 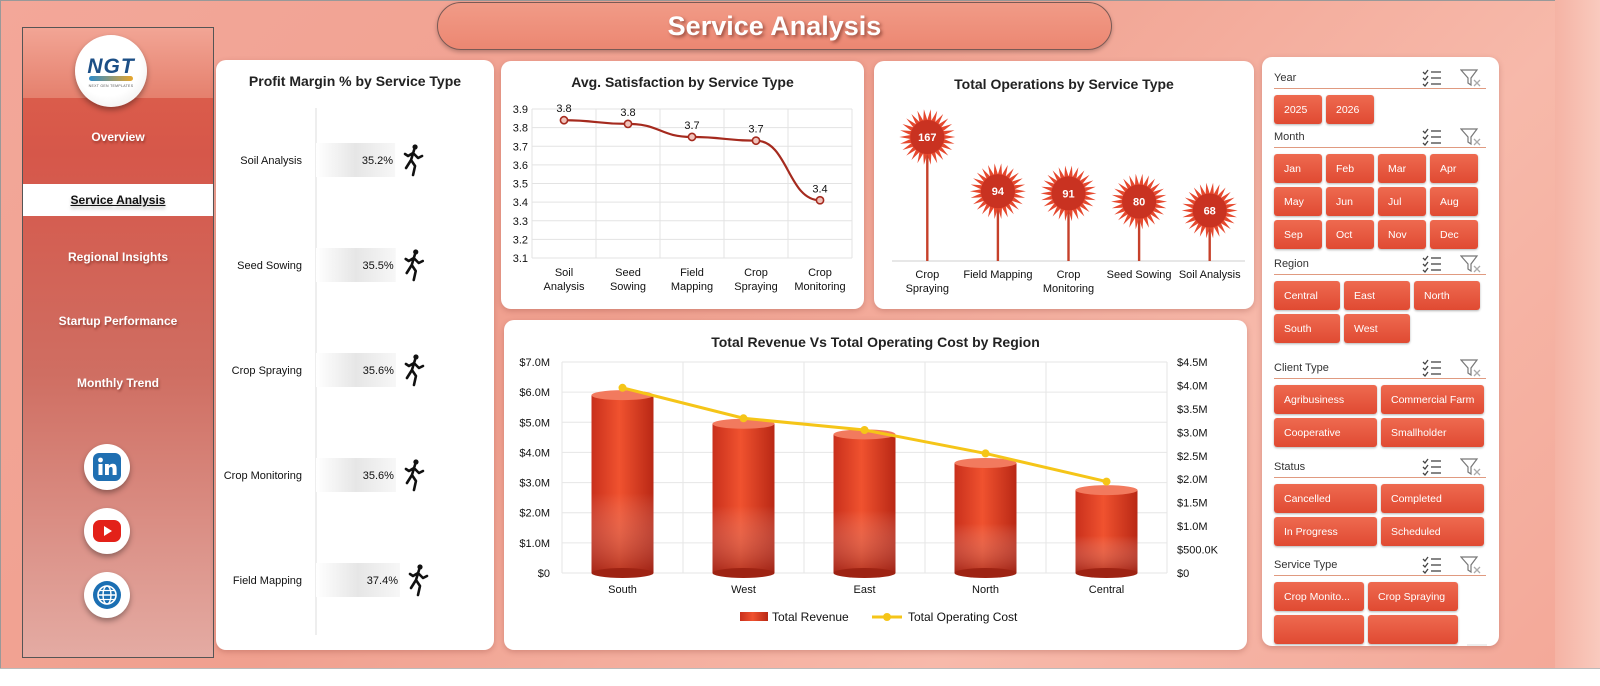 What do you see at coordinates (1192, 433) in the screenshot?
I see `rc-right-y-tick-label: $3.0M` at bounding box center [1192, 433].